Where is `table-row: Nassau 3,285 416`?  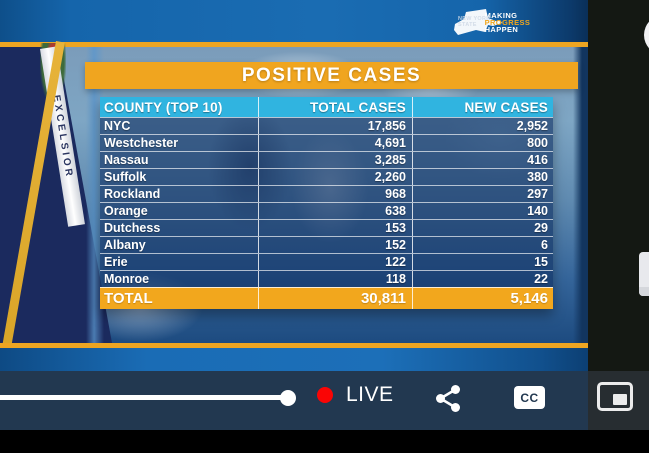 table-row: Nassau 3,285 416 is located at coordinates (326, 159).